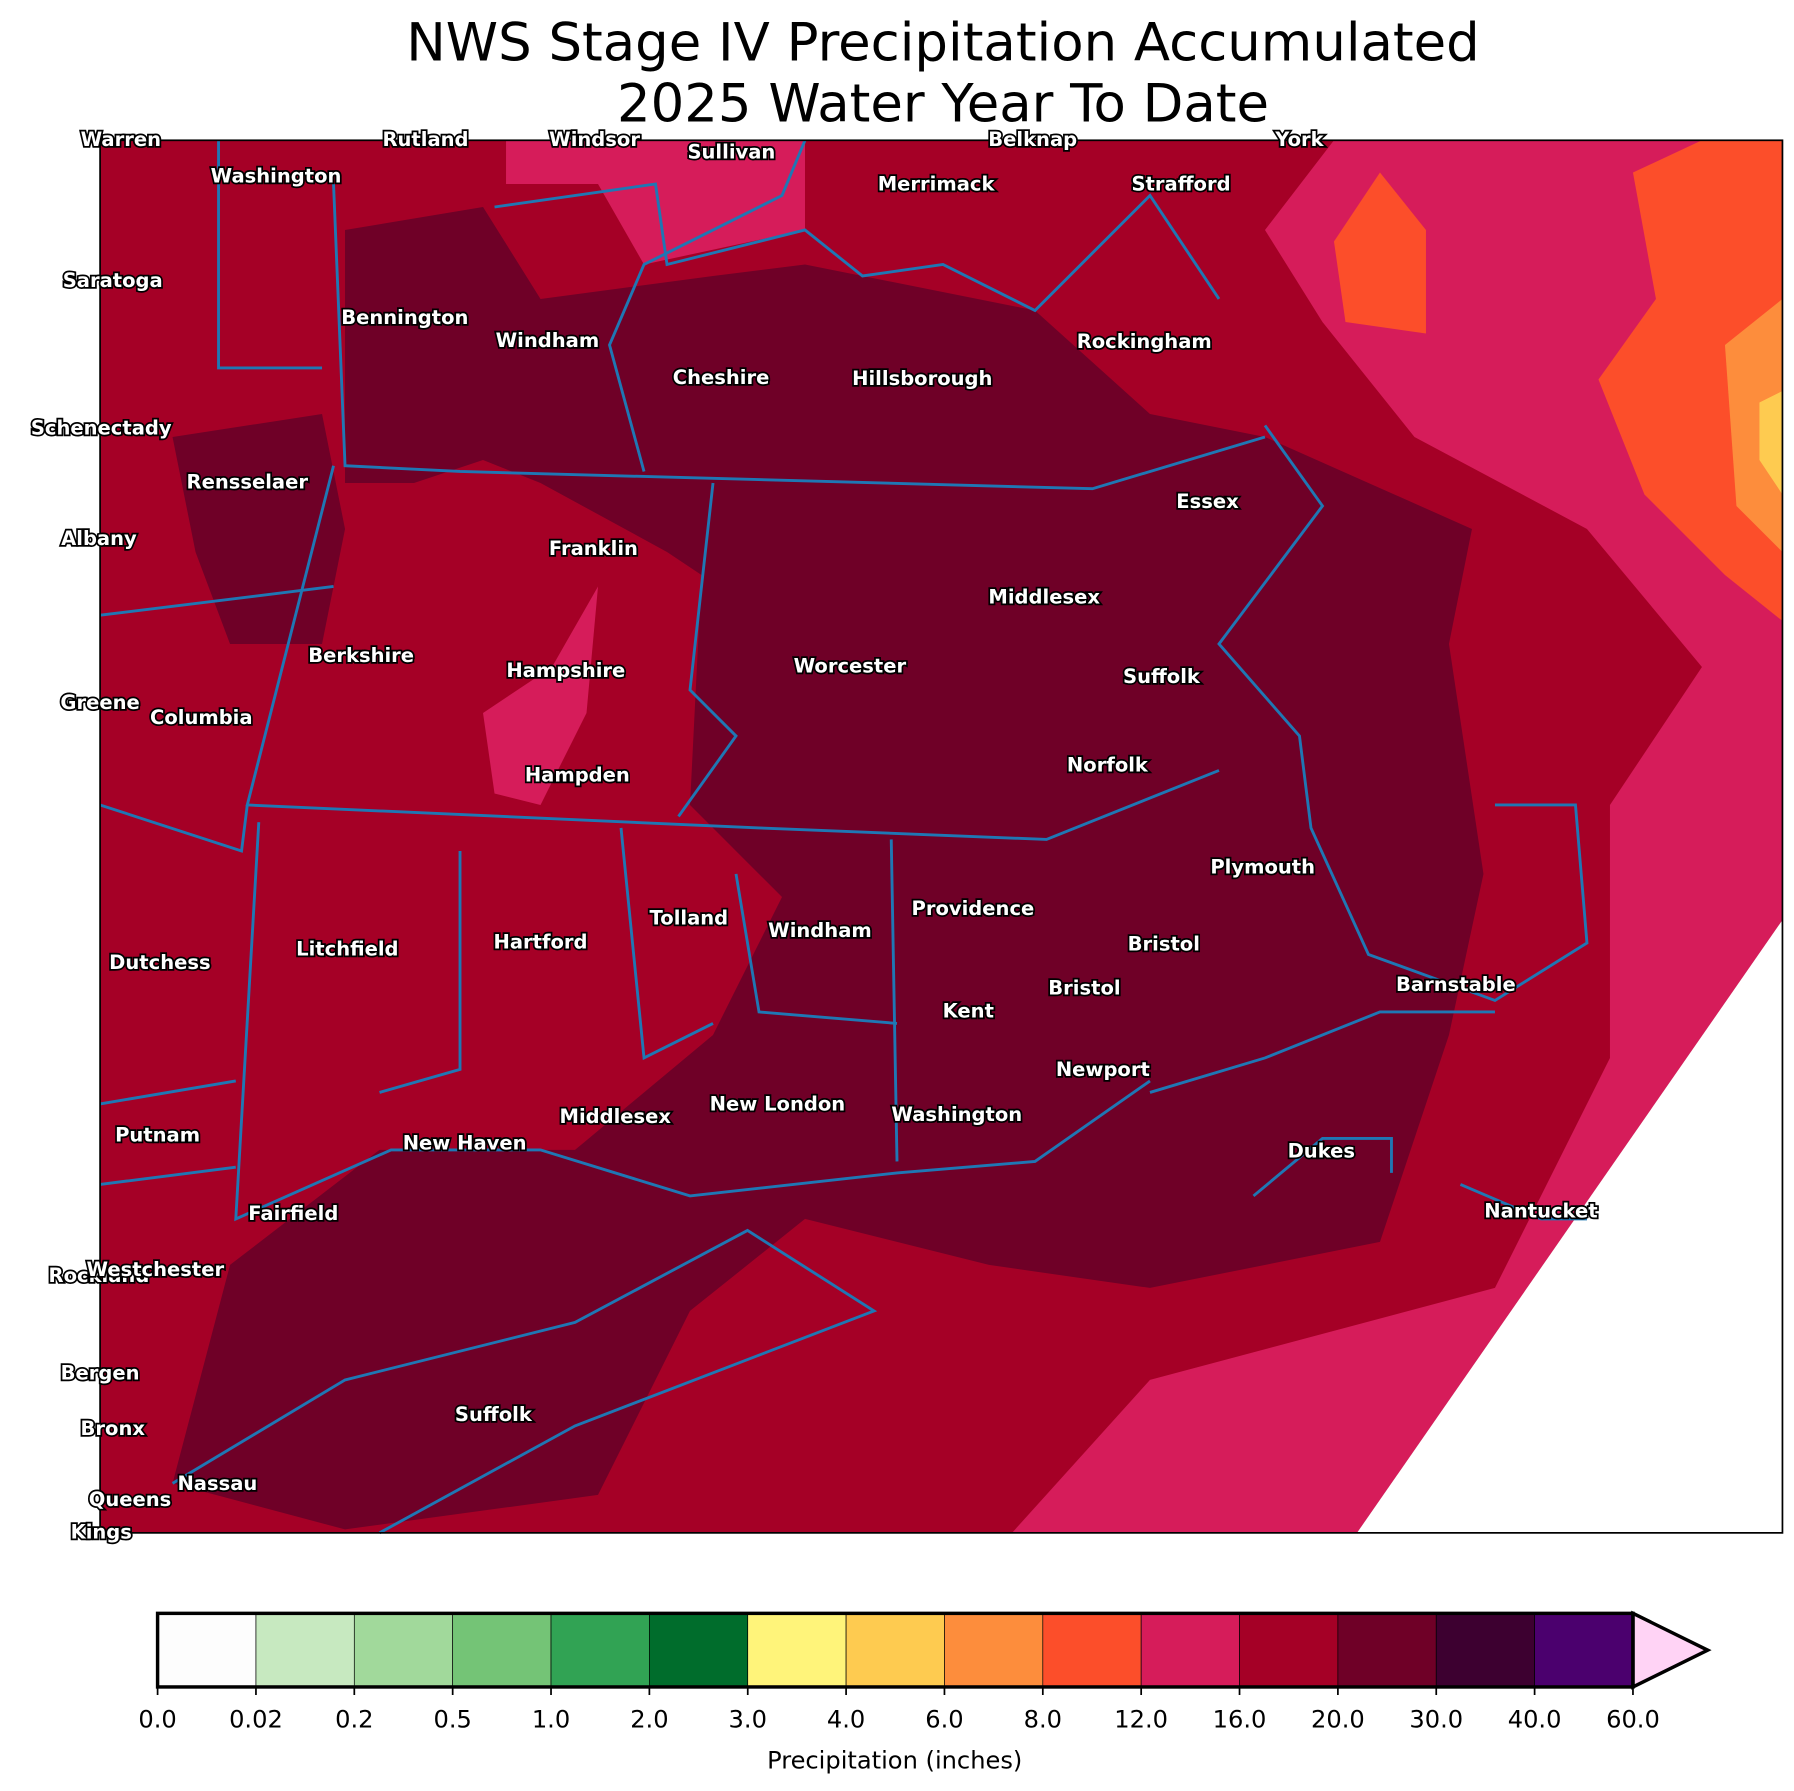  Describe the element at coordinates (157, 1719) in the screenshot. I see `colorbar-tick-label: 0.0` at that location.